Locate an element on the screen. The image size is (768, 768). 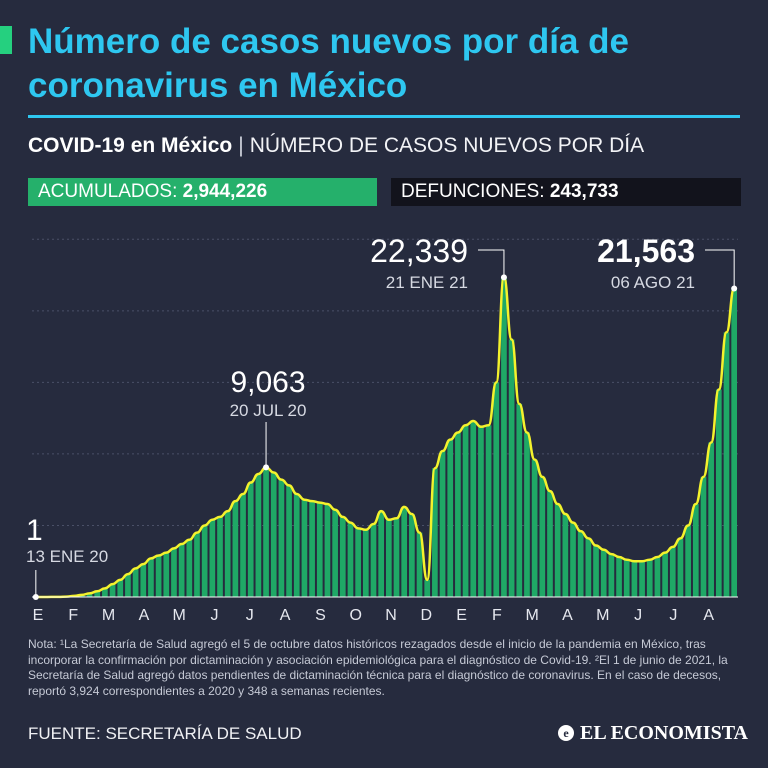
x-tick-label: N is located at coordinates (391, 615).